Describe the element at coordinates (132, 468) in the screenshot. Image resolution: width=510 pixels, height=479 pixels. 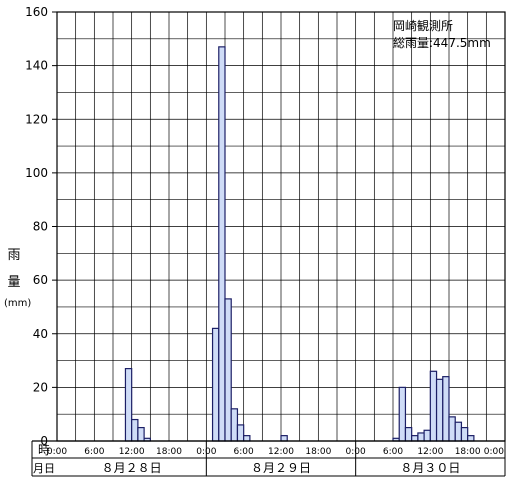
I see `date-label: ８月２８日` at that location.